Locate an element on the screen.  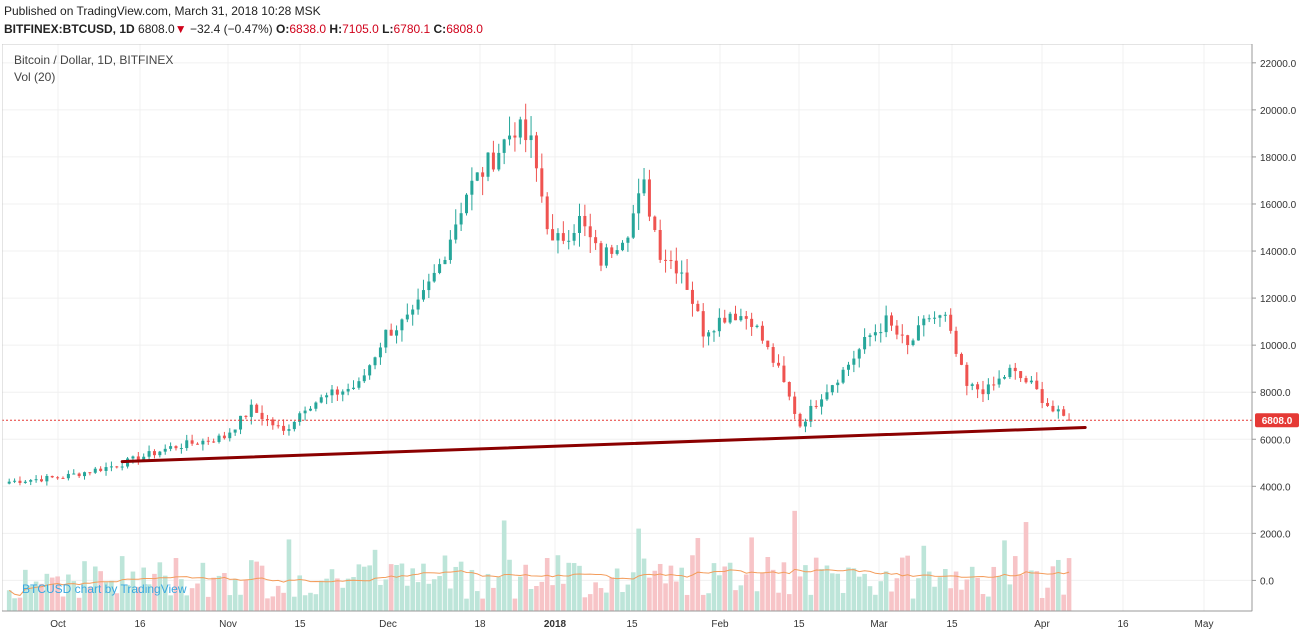
price-tick-label: 12000.0 is located at coordinates (1278, 299).